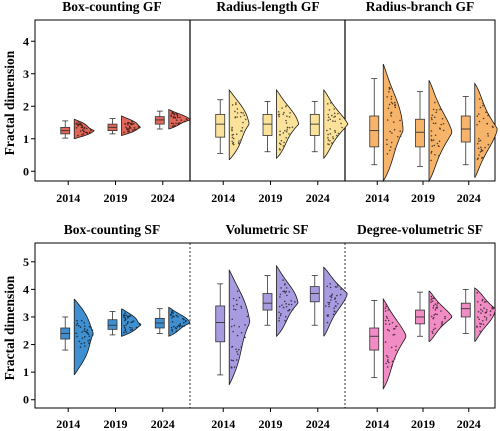 This screenshot has height=431, width=500. Describe the element at coordinates (68, 424) in the screenshot. I see `x-tick-label: 2014` at that location.